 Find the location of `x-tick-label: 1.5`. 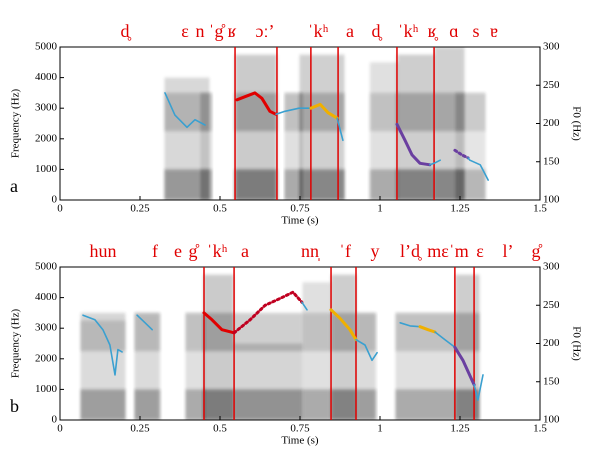

x-tick-label: 1.5 is located at coordinates (540, 429).